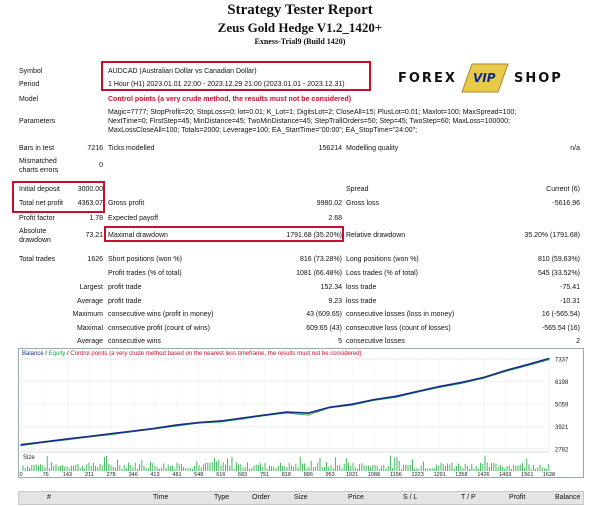 The height and width of the screenshot is (506, 600). I want to click on x-tick-label: 1358, so click(461, 474).